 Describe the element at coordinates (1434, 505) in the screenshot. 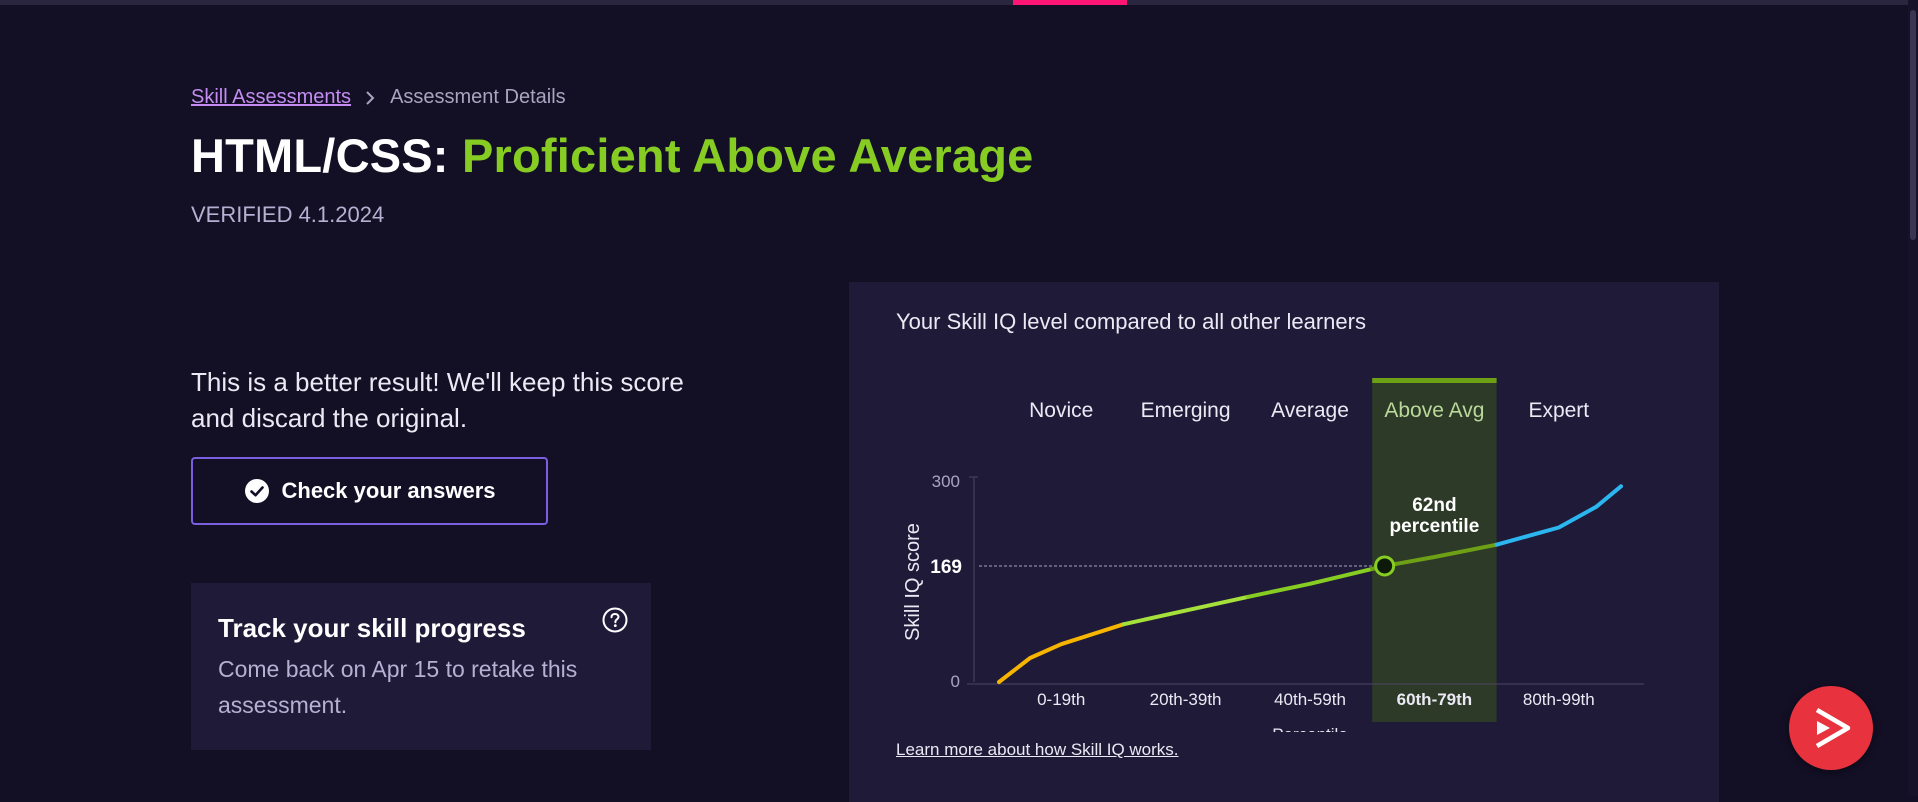

I see `percentile-label-line1: 62nd` at that location.